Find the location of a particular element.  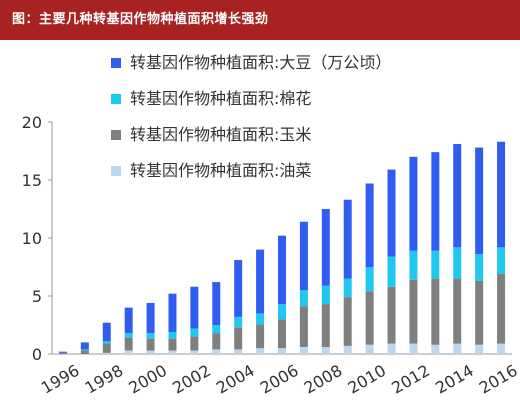

bar-segment-2-2003 is located at coordinates (216, 329).